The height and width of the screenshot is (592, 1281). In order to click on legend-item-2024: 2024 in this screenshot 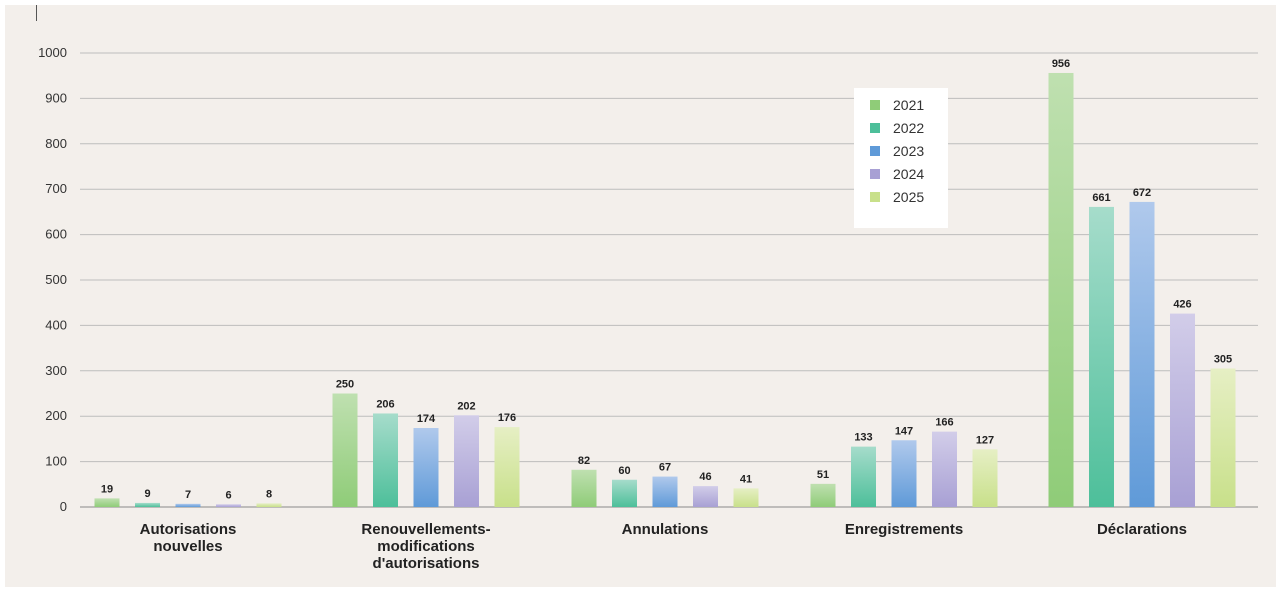, I will do `click(897, 174)`.